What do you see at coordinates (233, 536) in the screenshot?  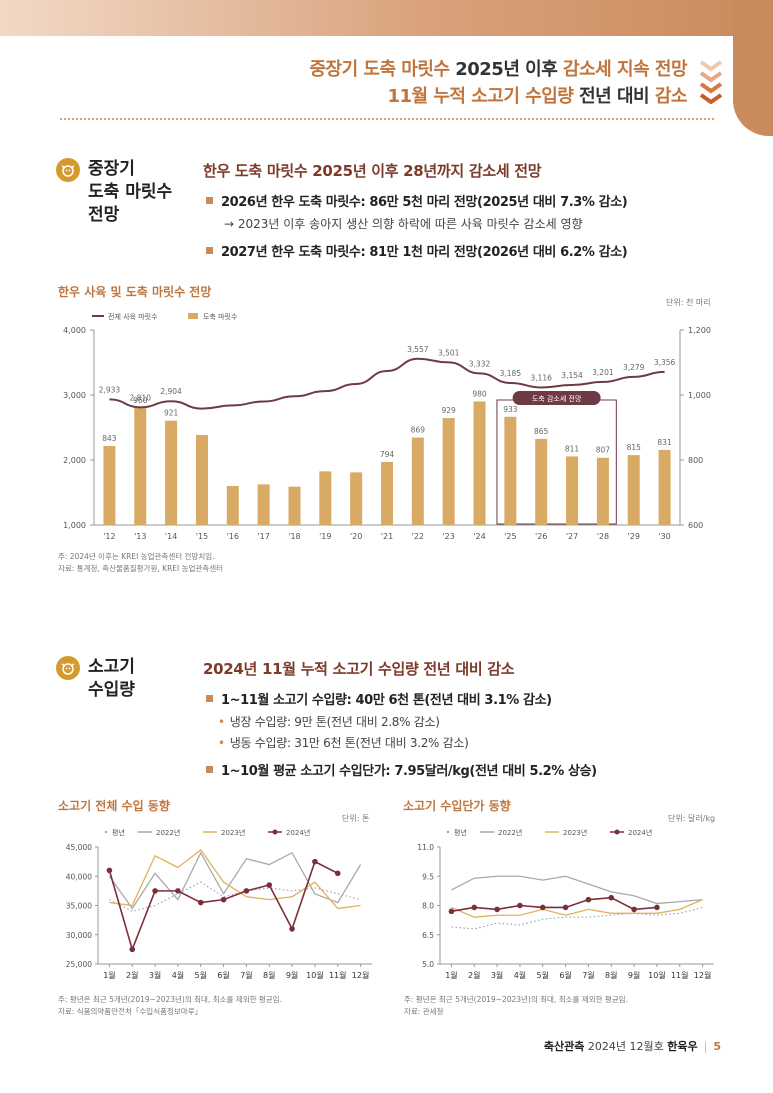 I see `x-tick-label: '16` at bounding box center [233, 536].